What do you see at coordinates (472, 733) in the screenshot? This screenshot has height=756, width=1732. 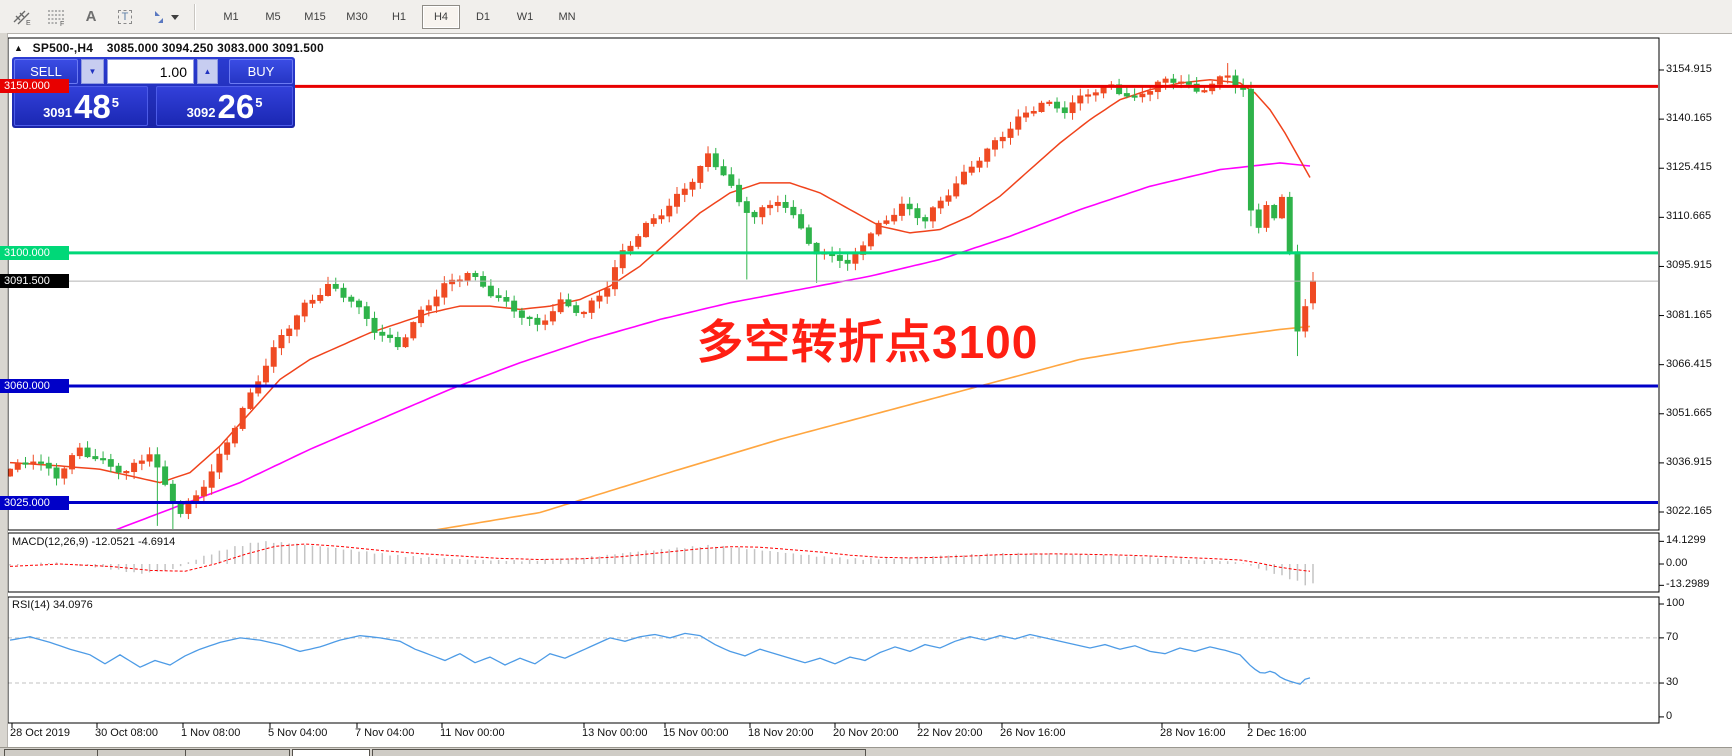 I see `time-axis-label: 11 Nov 00:00` at bounding box center [472, 733].